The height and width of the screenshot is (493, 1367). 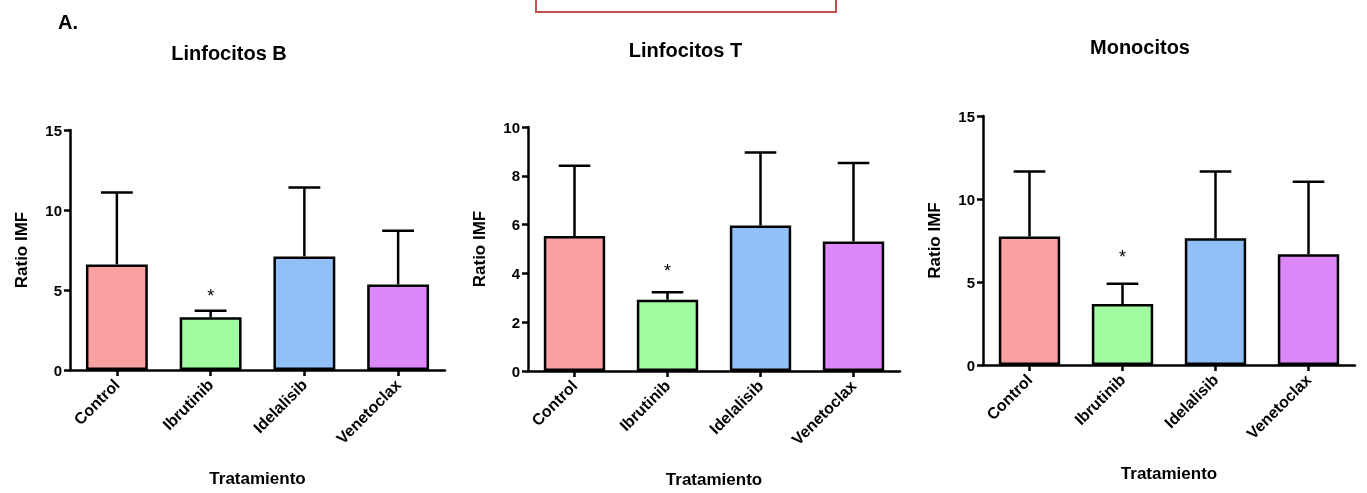 What do you see at coordinates (515, 225) in the screenshot?
I see `y-tick-label: 6` at bounding box center [515, 225].